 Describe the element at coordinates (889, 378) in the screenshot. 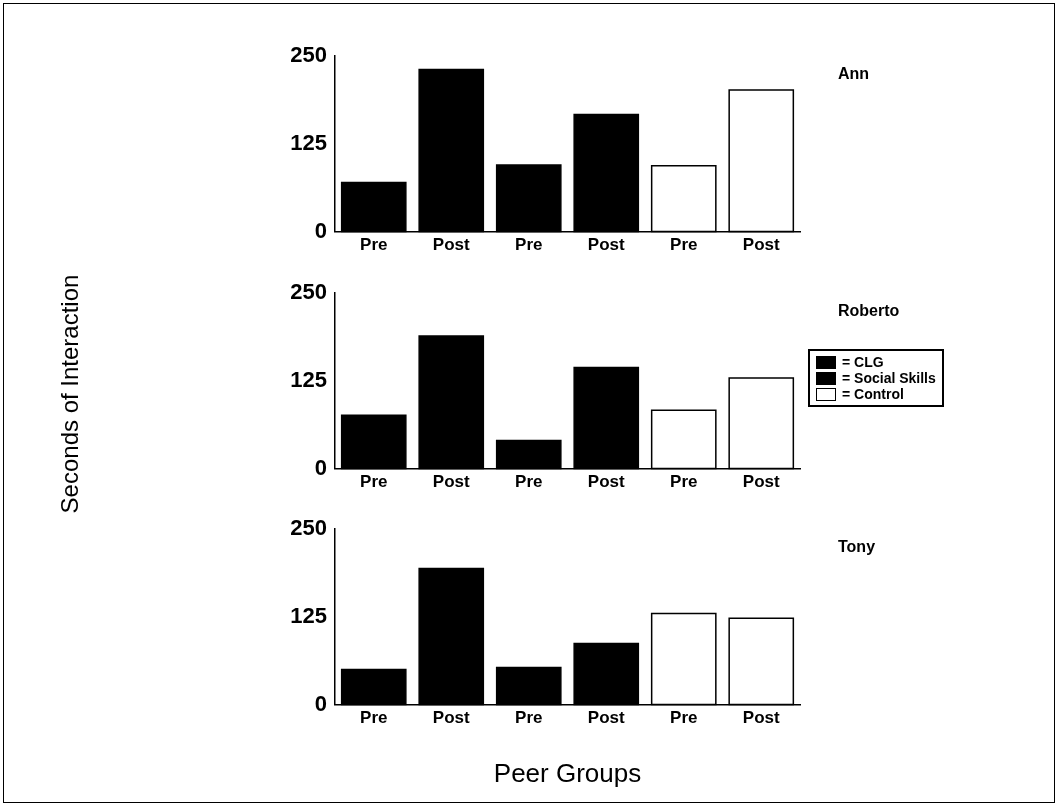

I see `legend-label: = Social Skills` at that location.